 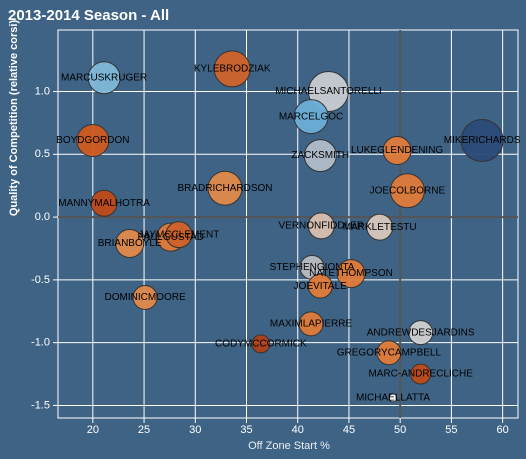 I want to click on player-label: JOECOLBORNE, so click(x=408, y=190).